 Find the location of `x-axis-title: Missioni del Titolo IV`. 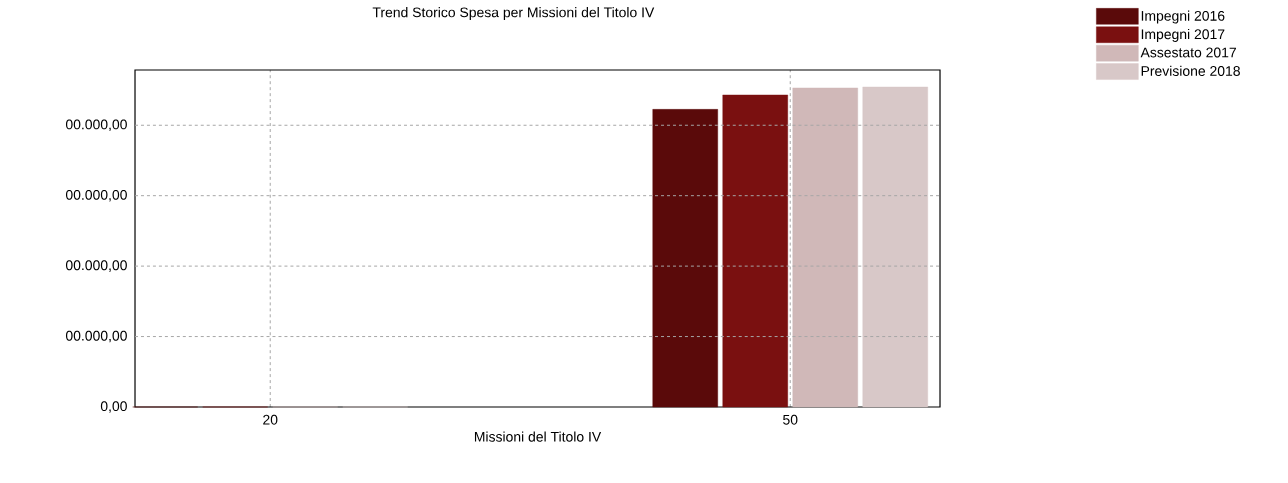

x-axis-title: Missioni del Titolo IV is located at coordinates (538, 436).